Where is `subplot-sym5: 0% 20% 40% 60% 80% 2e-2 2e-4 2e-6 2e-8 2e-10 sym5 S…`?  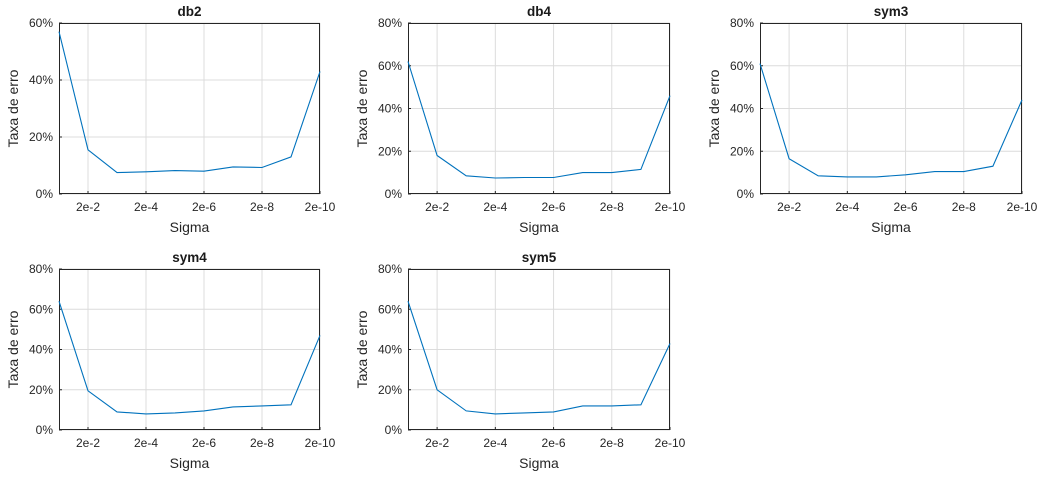
subplot-sym5: 0% 20% 40% 60% 80% 2e-2 2e-4 2e-6 2e-8 2e-10 sym5 S… is located at coordinates (520, 360).